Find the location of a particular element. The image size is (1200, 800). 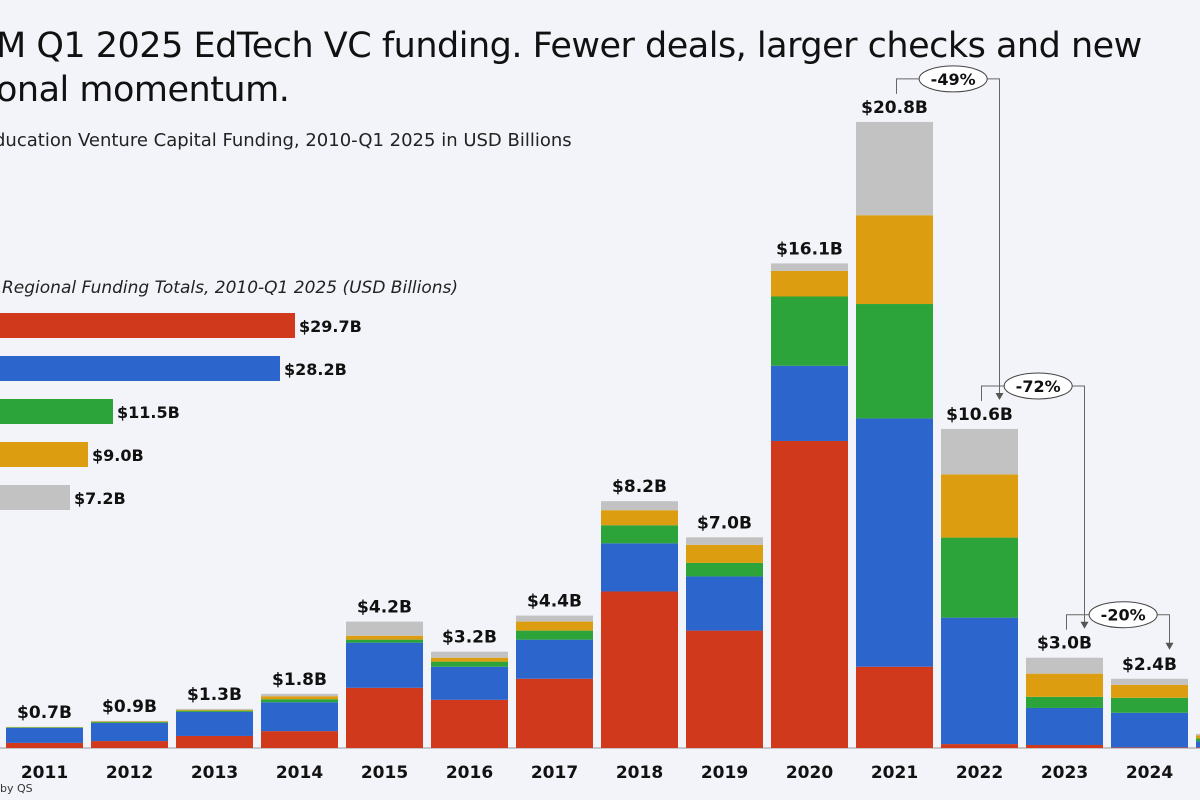

bar-segment-2022-s4 is located at coordinates (979, 506).